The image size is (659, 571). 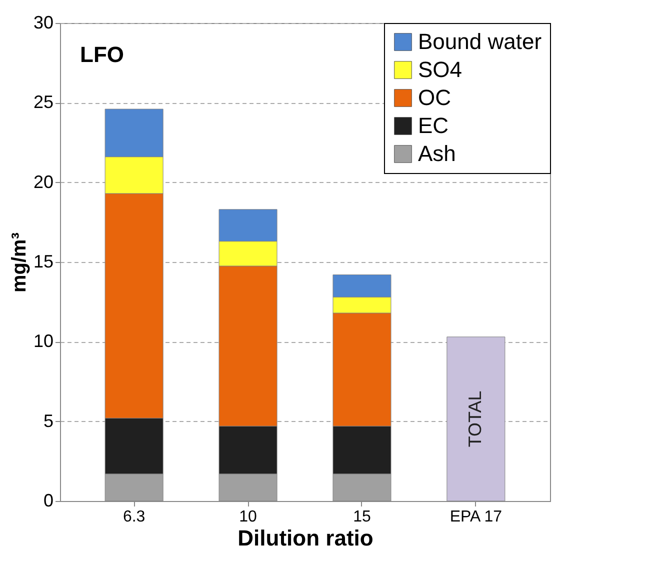 I want to click on y-tick-label: 25, so click(x=43, y=102).